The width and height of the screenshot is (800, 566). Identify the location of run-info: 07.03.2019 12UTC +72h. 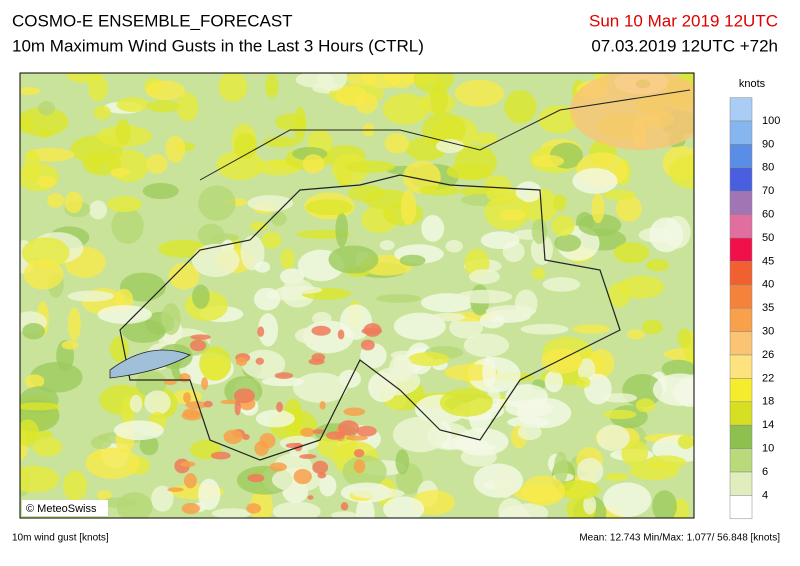
(684, 45).